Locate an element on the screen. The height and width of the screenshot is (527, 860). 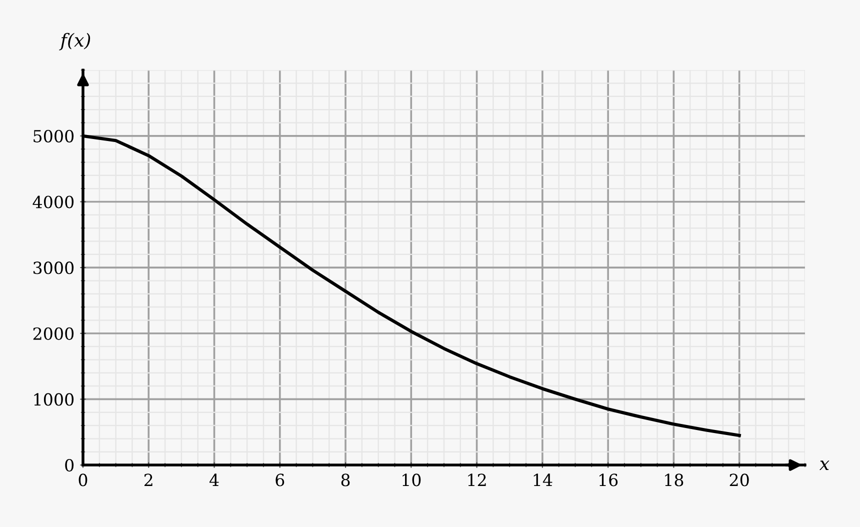
x-tick-label: 10 is located at coordinates (411, 480).